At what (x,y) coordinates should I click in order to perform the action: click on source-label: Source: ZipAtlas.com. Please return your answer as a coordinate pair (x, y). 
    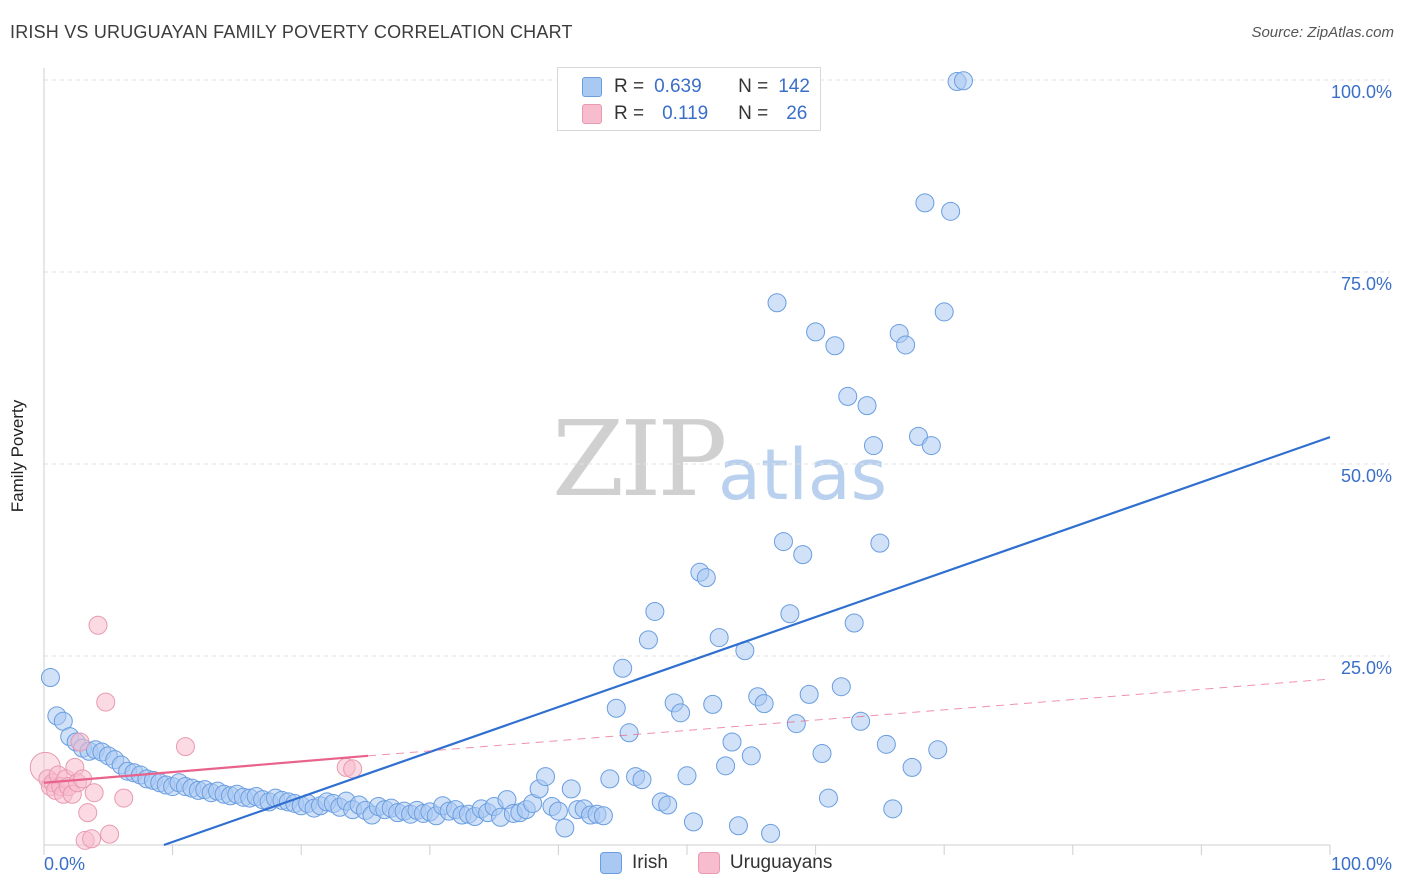
    Looking at the image, I should click on (1322, 32).